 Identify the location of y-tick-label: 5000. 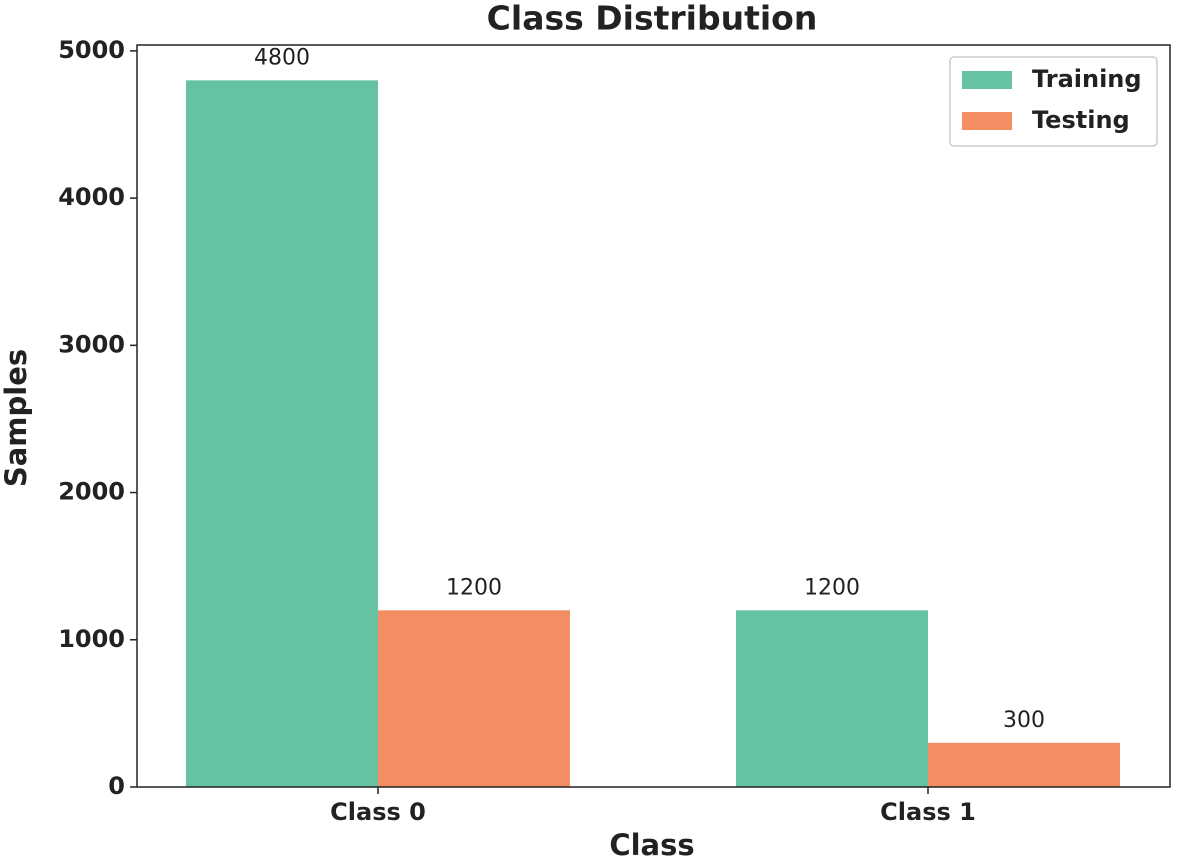
(91, 50).